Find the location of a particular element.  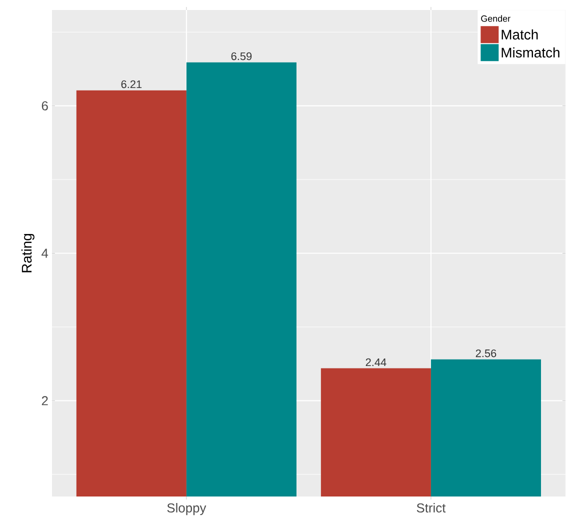

legend-title: Gender is located at coordinates (495, 18).